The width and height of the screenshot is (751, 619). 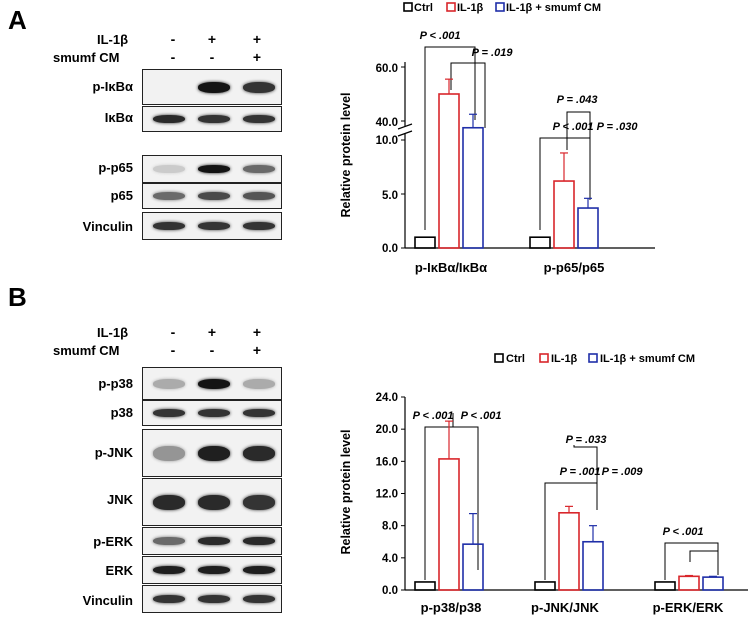 What do you see at coordinates (121, 412) in the screenshot?
I see `blot-label: p38` at bounding box center [121, 412].